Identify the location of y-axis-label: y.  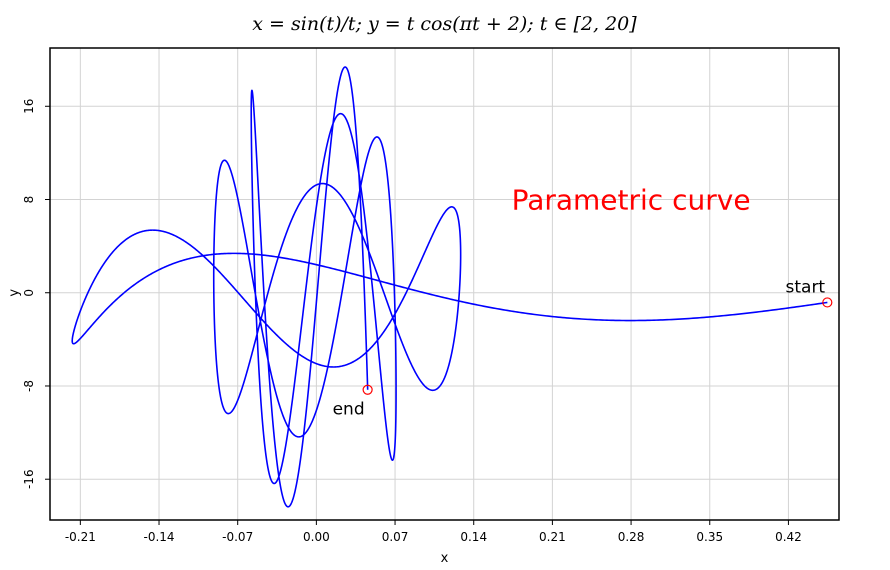
(14, 293).